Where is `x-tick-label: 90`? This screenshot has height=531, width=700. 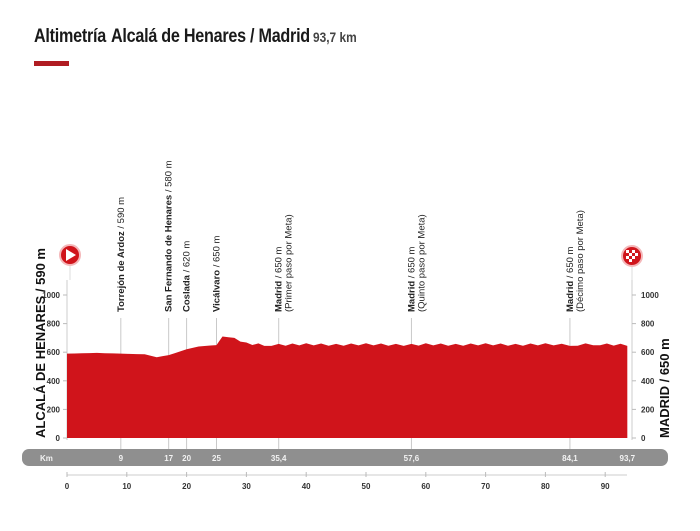
x-tick-label: 90 is located at coordinates (605, 486).